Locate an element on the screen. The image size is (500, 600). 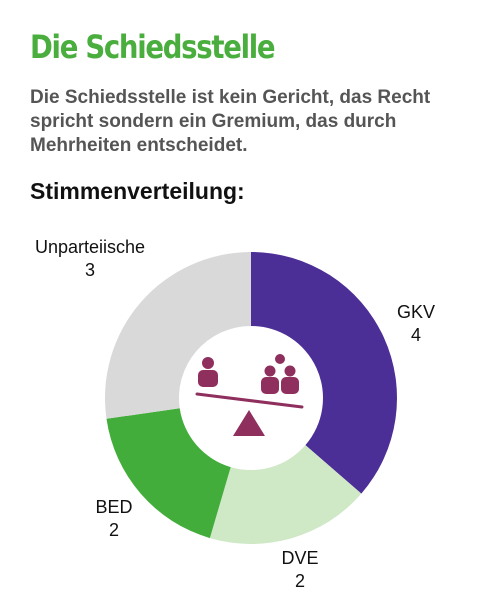
slice-label-dve: DVE is located at coordinates (299, 558).